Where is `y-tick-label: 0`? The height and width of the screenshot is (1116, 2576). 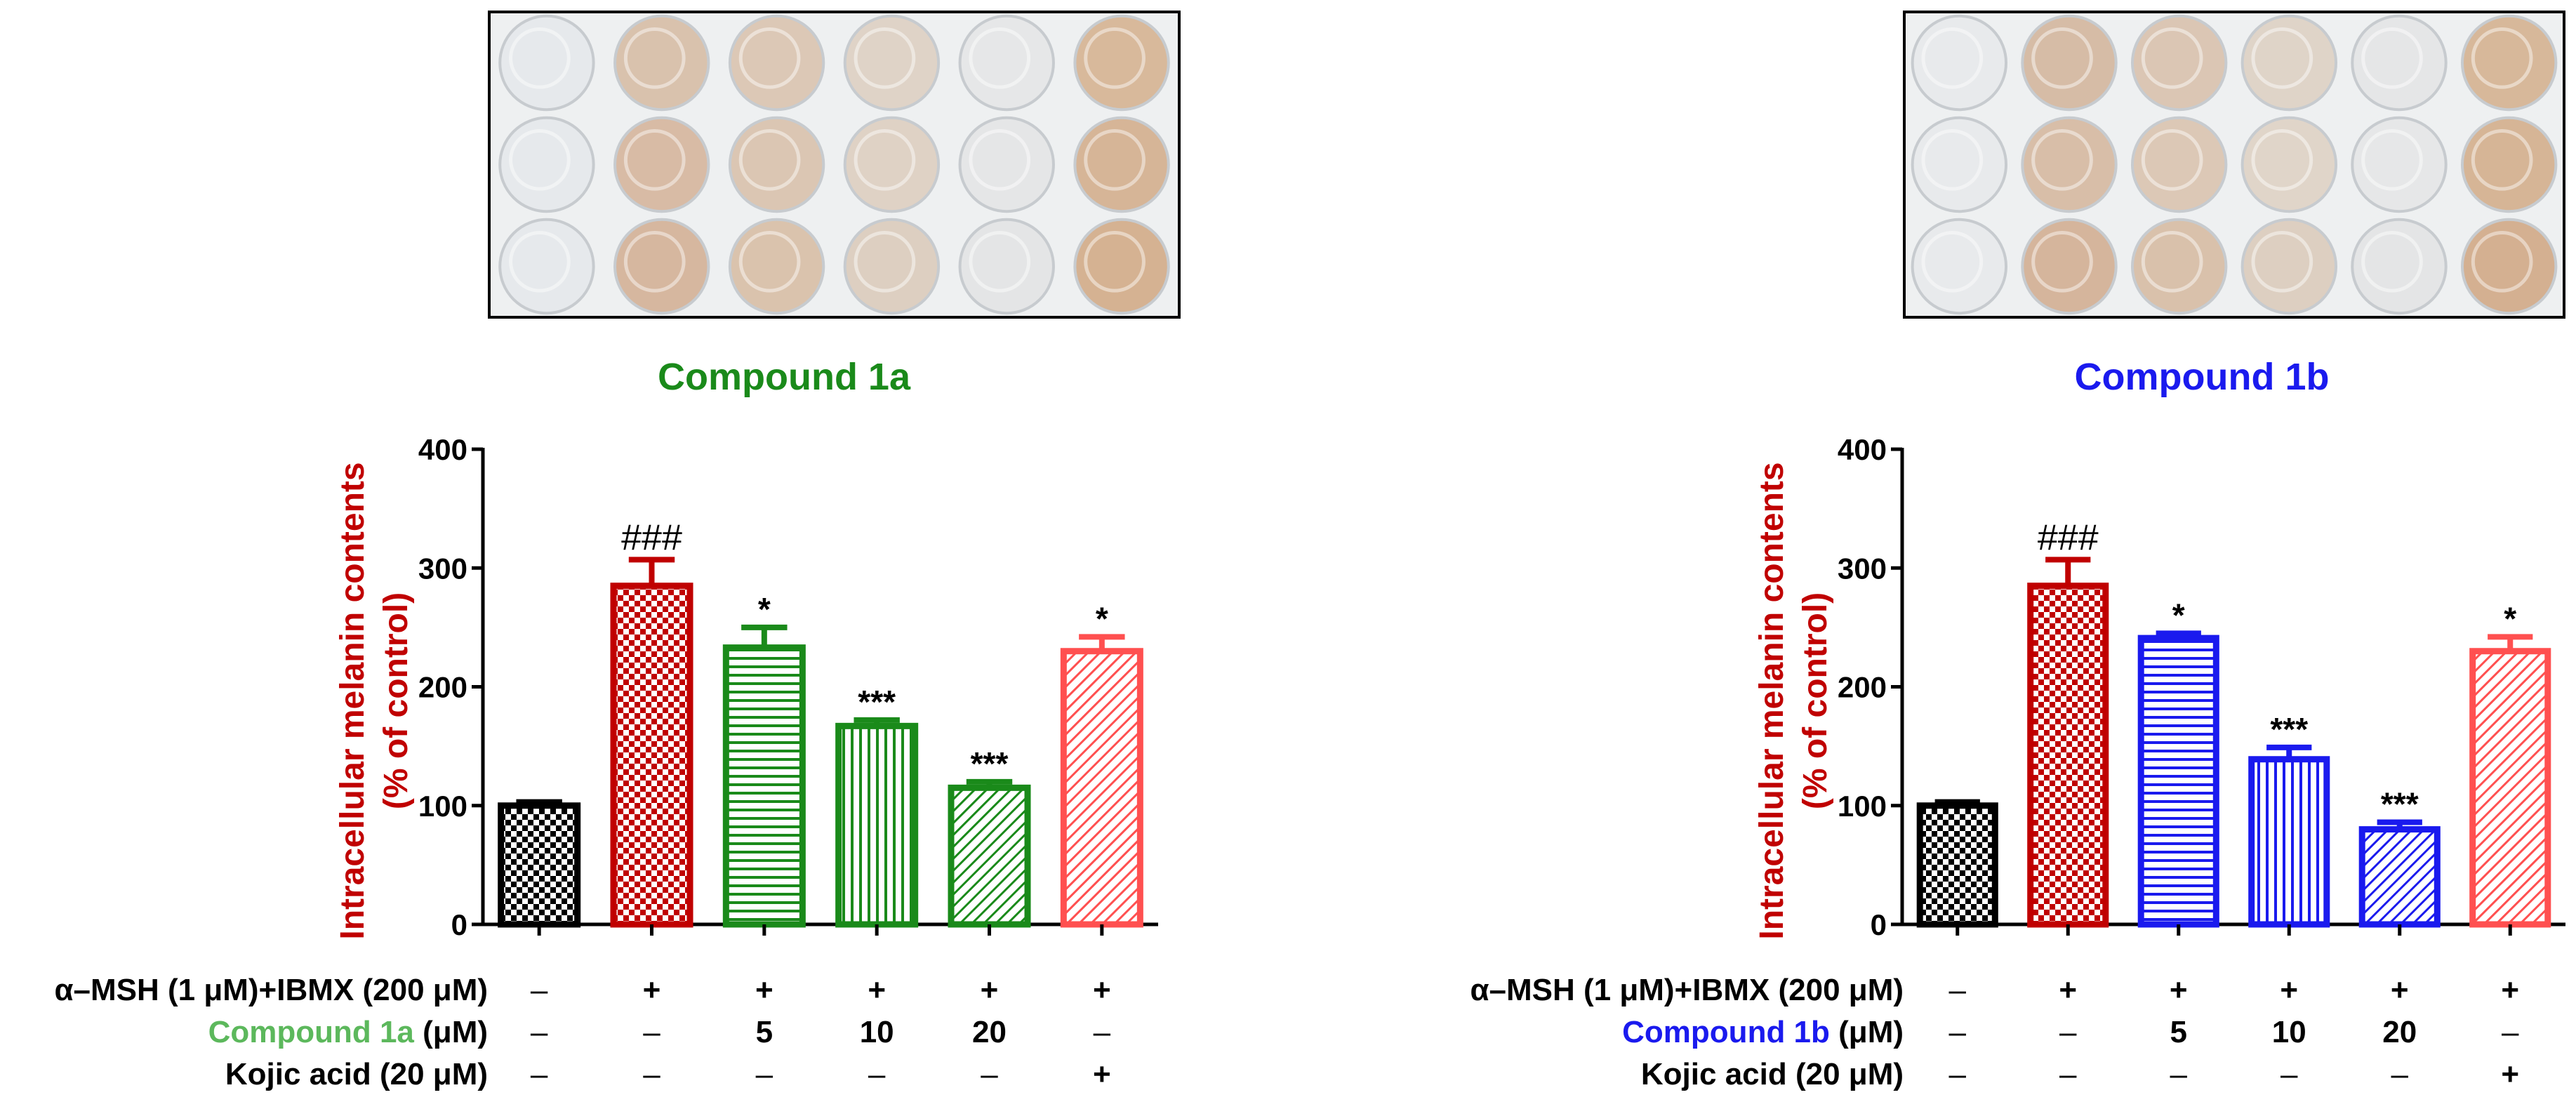
y-tick-label: 0 is located at coordinates (459, 924).